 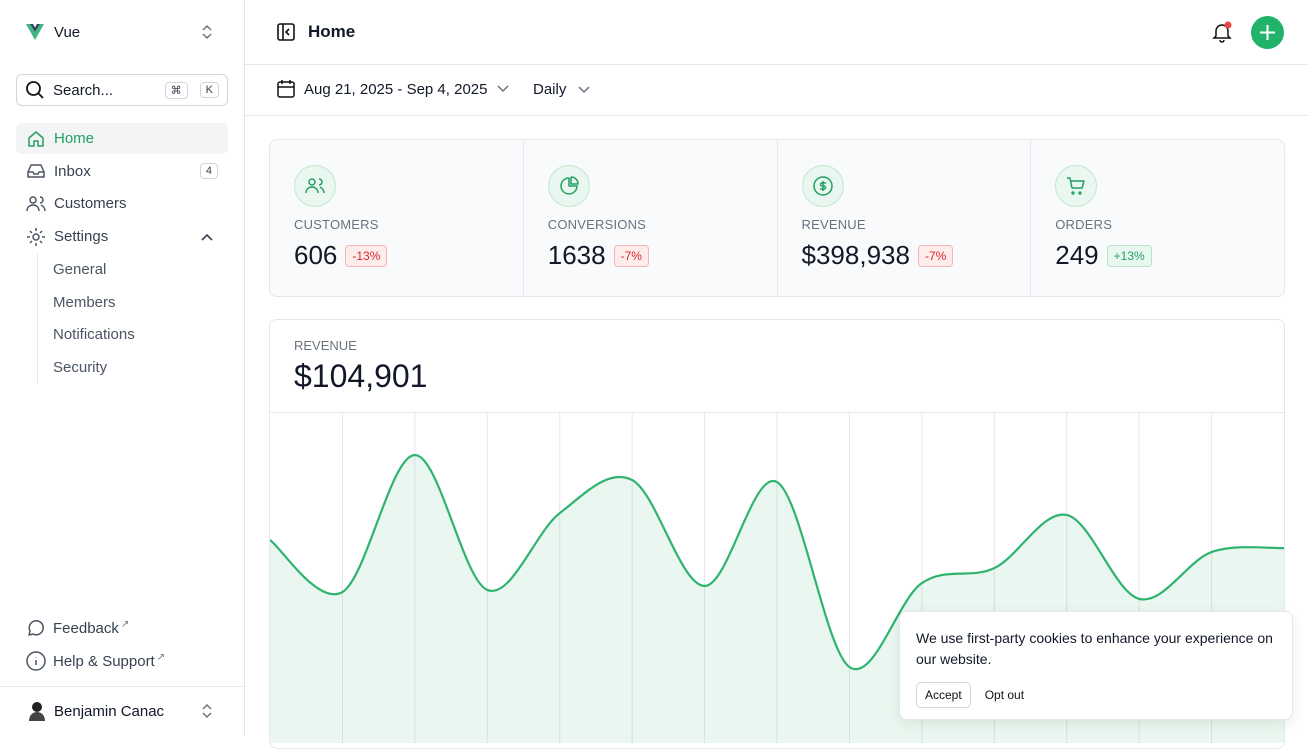 I want to click on footer-label: Help & Support, so click(x=104, y=661).